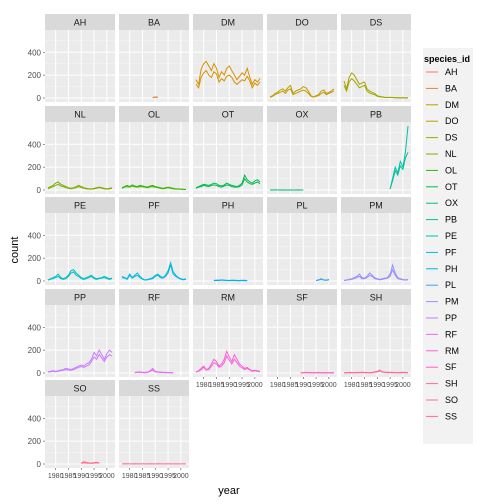  What do you see at coordinates (79, 389) in the screenshot?
I see `facet-strip-label: SO` at bounding box center [79, 389].